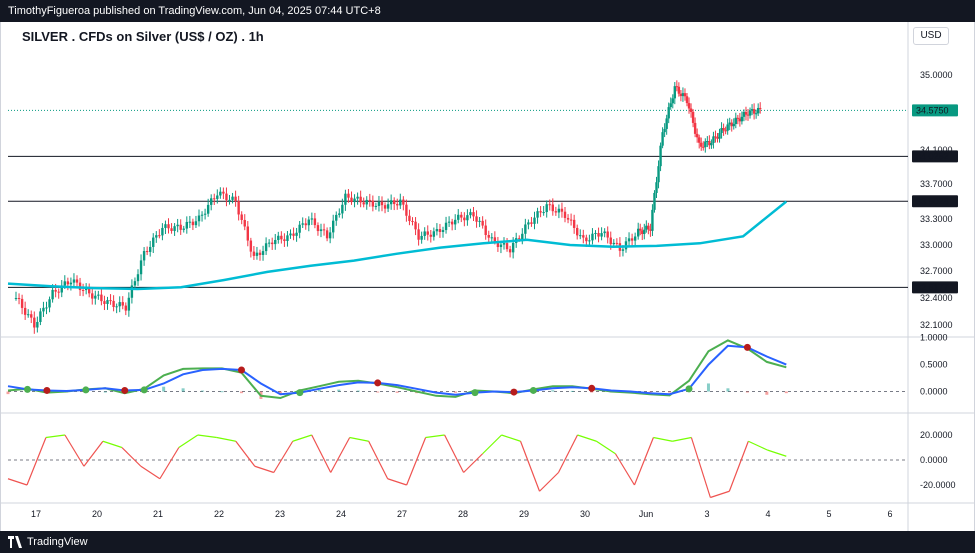  Describe the element at coordinates (936, 435) in the screenshot. I see `momentum-tick-label: 20.0000` at that location.